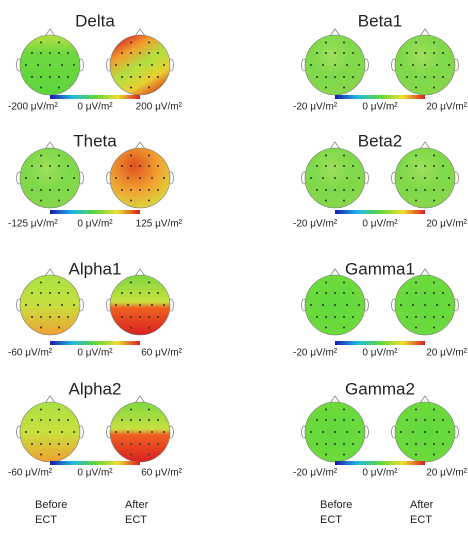 The width and height of the screenshot is (468, 550). What do you see at coordinates (159, 107) in the screenshot?
I see `scale-label: 200 μV/m²` at bounding box center [159, 107].